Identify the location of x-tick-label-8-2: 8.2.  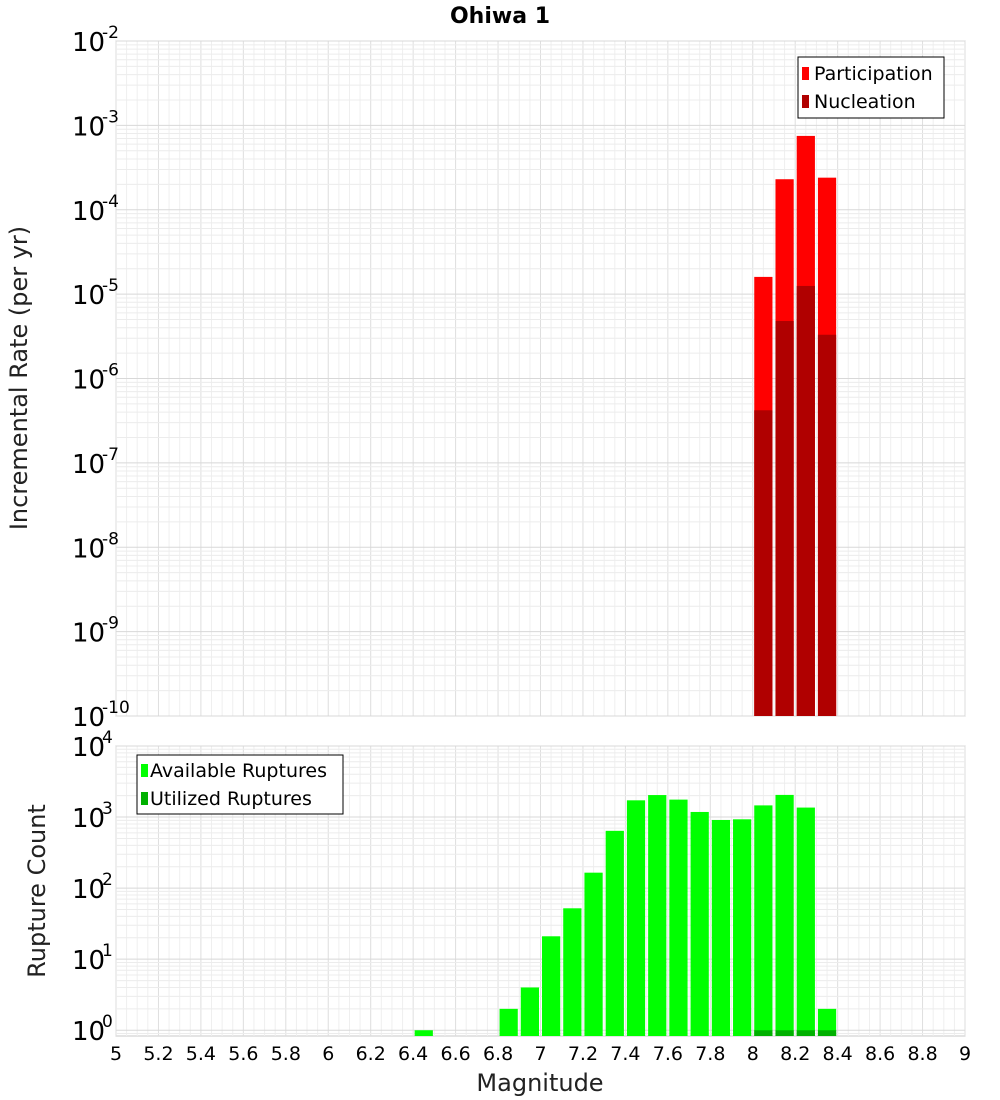
(795, 1054).